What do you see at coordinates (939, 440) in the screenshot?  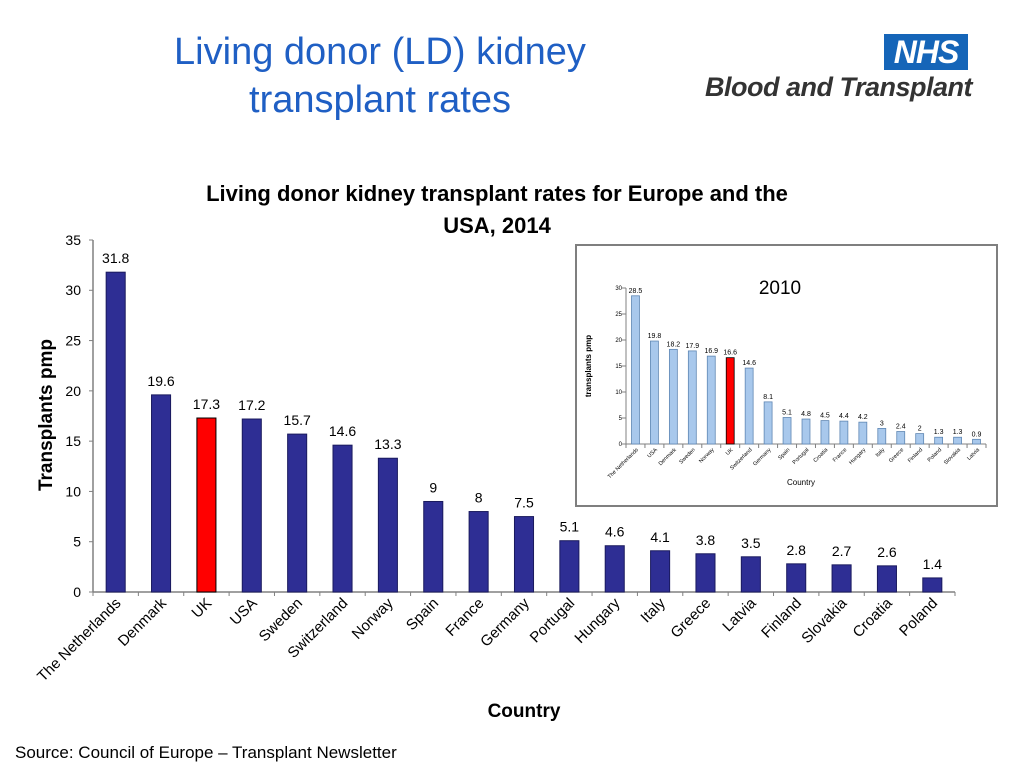 I see `inset-bar-poland` at bounding box center [939, 440].